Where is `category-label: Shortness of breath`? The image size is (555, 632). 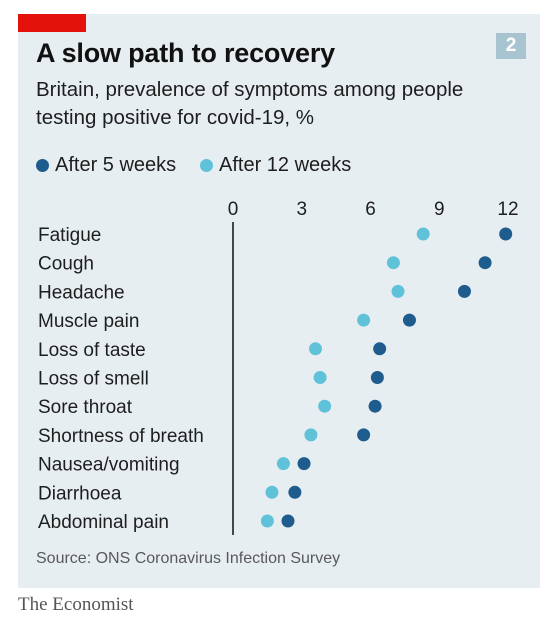 category-label: Shortness of breath is located at coordinates (121, 436).